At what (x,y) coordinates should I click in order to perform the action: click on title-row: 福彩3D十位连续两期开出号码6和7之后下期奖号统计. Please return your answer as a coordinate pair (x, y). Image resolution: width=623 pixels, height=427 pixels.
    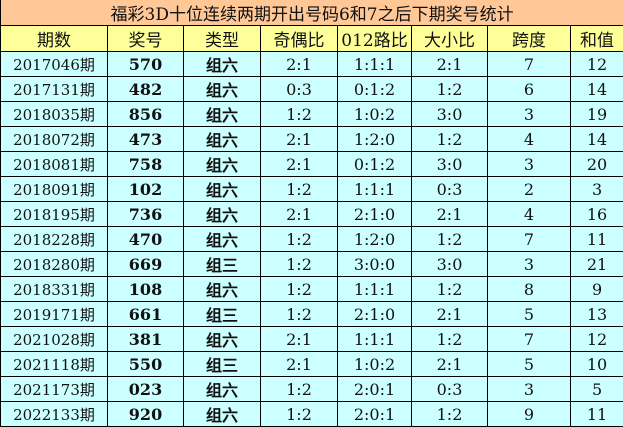
    Looking at the image, I should click on (312, 13).